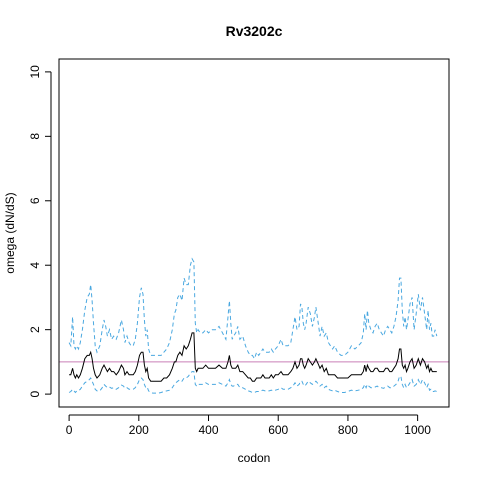 The image size is (480, 480). I want to click on x-tick-label: 800, so click(348, 430).